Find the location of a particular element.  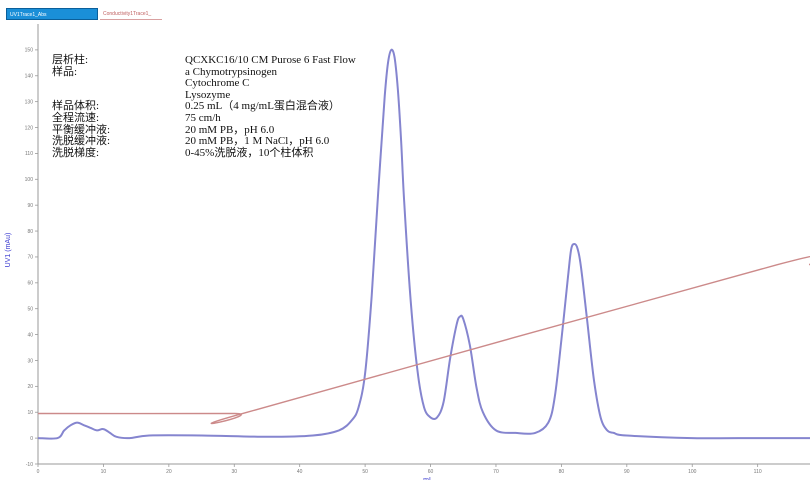

x-tick-label: 80 is located at coordinates (562, 472).